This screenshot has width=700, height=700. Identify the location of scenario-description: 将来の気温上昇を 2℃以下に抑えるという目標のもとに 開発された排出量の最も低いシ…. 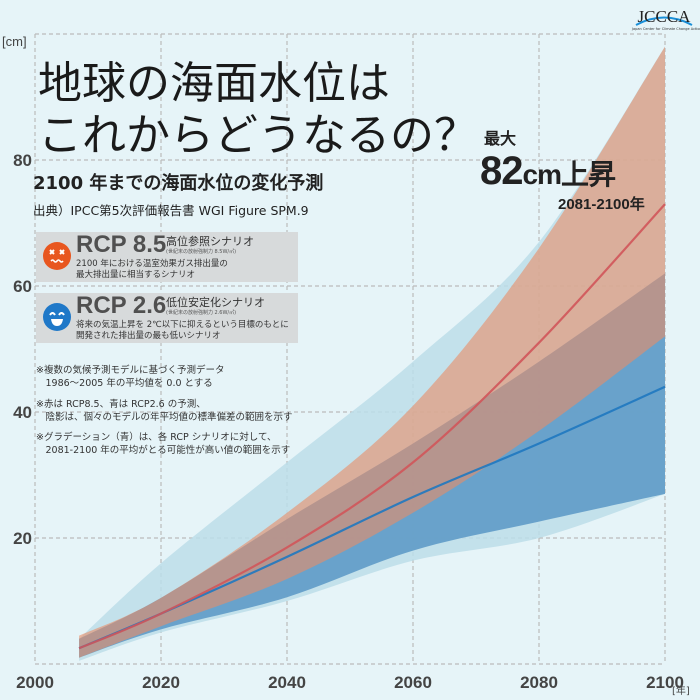
(182, 330).